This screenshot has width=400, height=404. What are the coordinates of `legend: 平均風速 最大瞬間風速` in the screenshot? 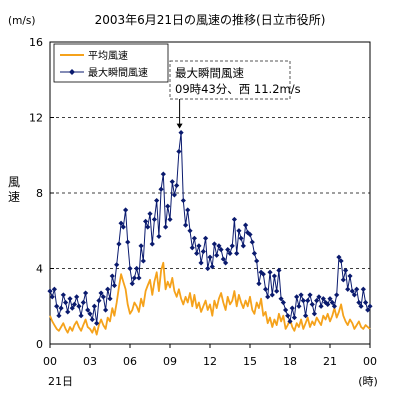 It's located at (111, 63).